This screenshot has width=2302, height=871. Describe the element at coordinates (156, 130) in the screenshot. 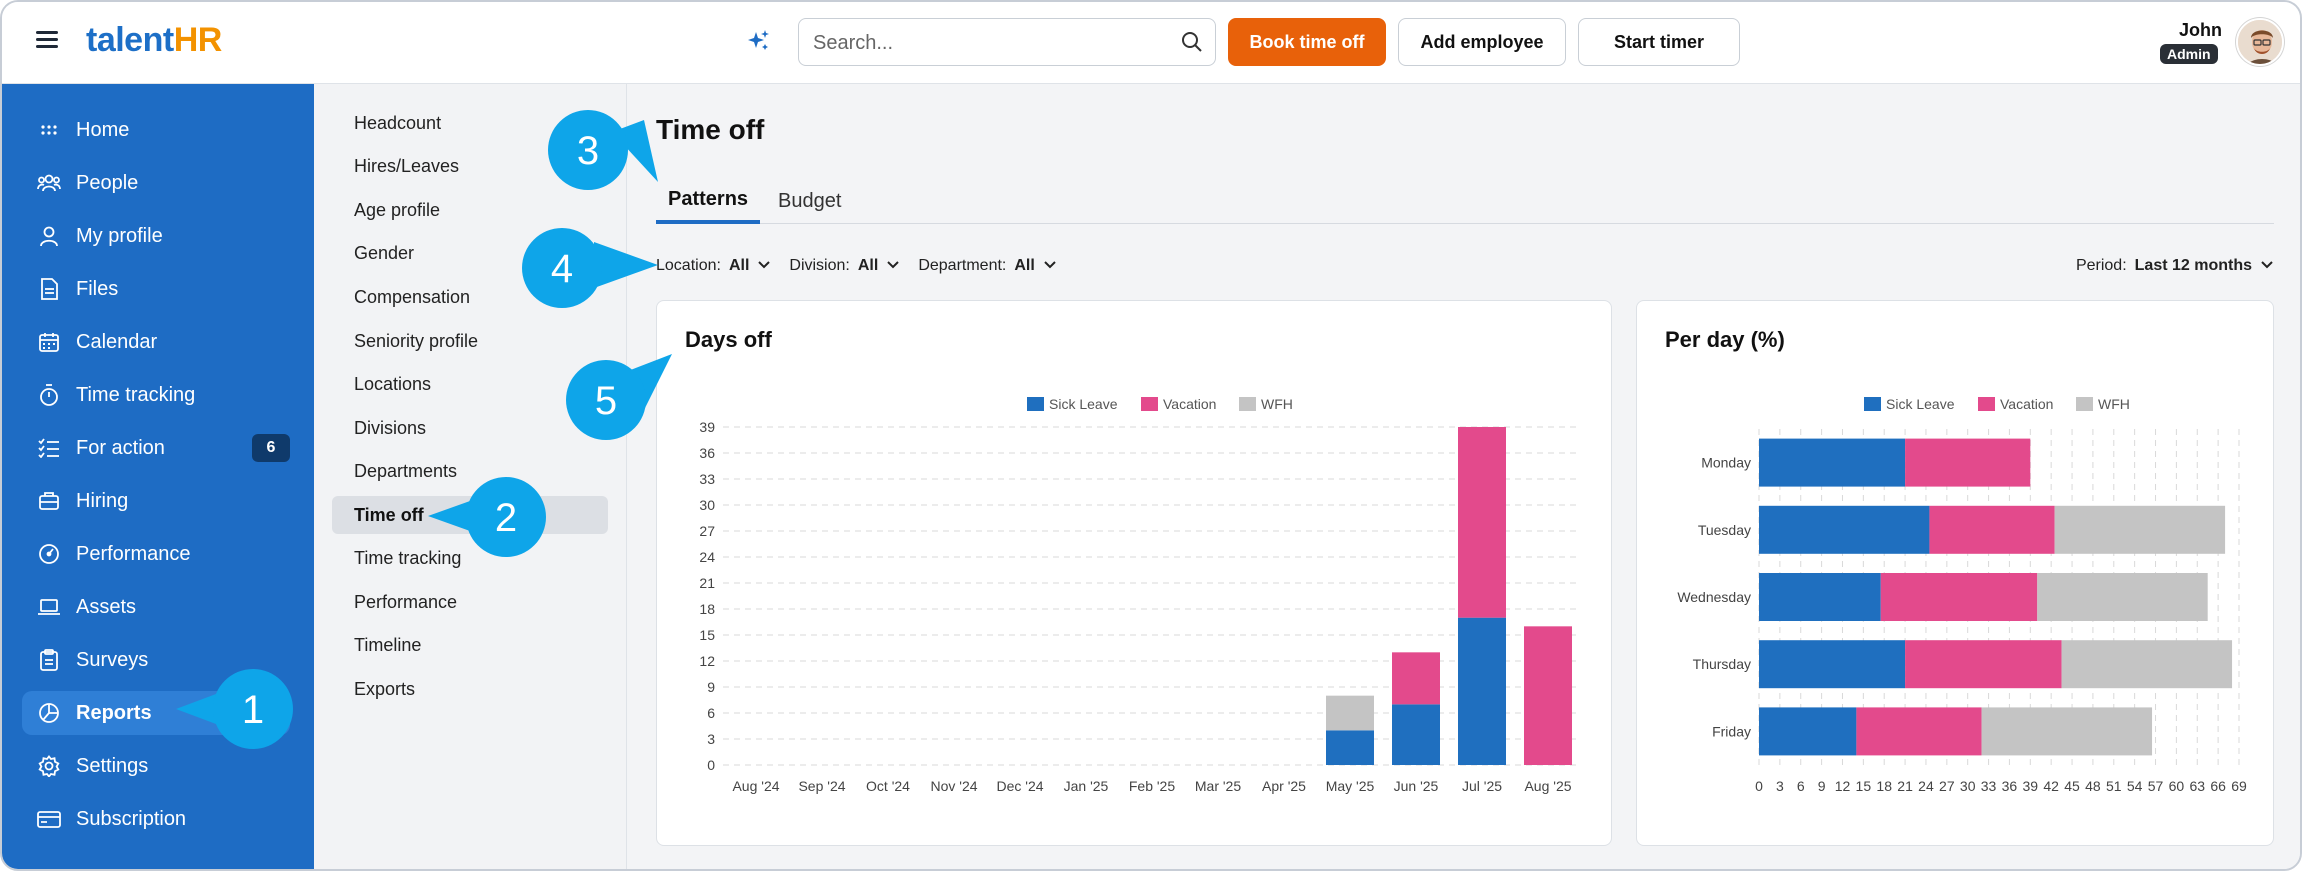

I see `sidebar-item-home: Home` at that location.